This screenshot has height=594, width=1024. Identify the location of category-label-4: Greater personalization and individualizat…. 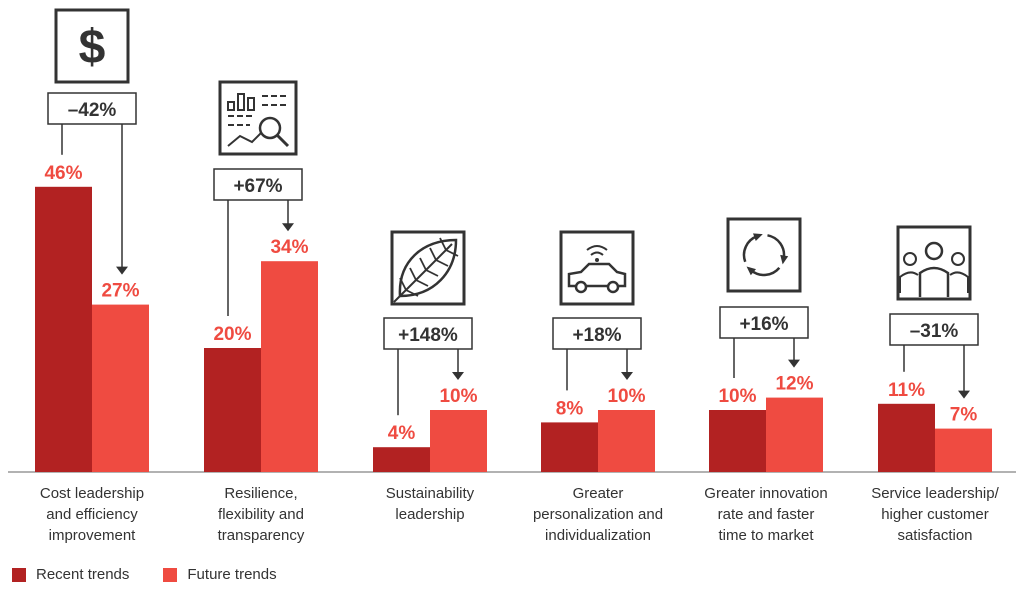
(598, 514).